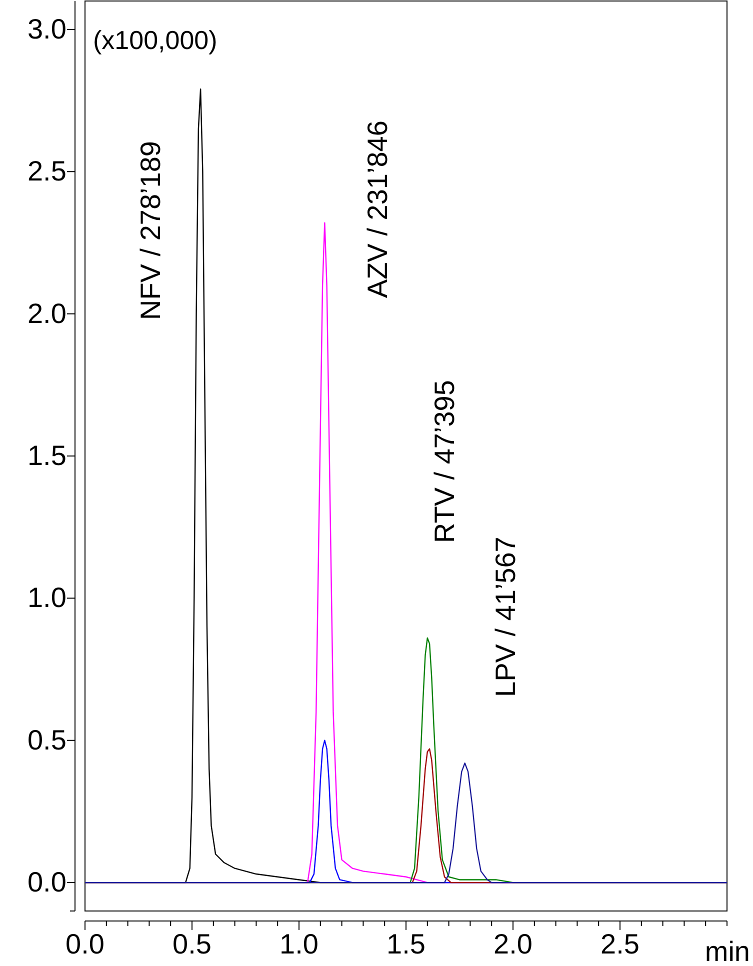 This screenshot has height=966, width=753. What do you see at coordinates (46, 171) in the screenshot?
I see `y-tick-label: 2.5` at bounding box center [46, 171].